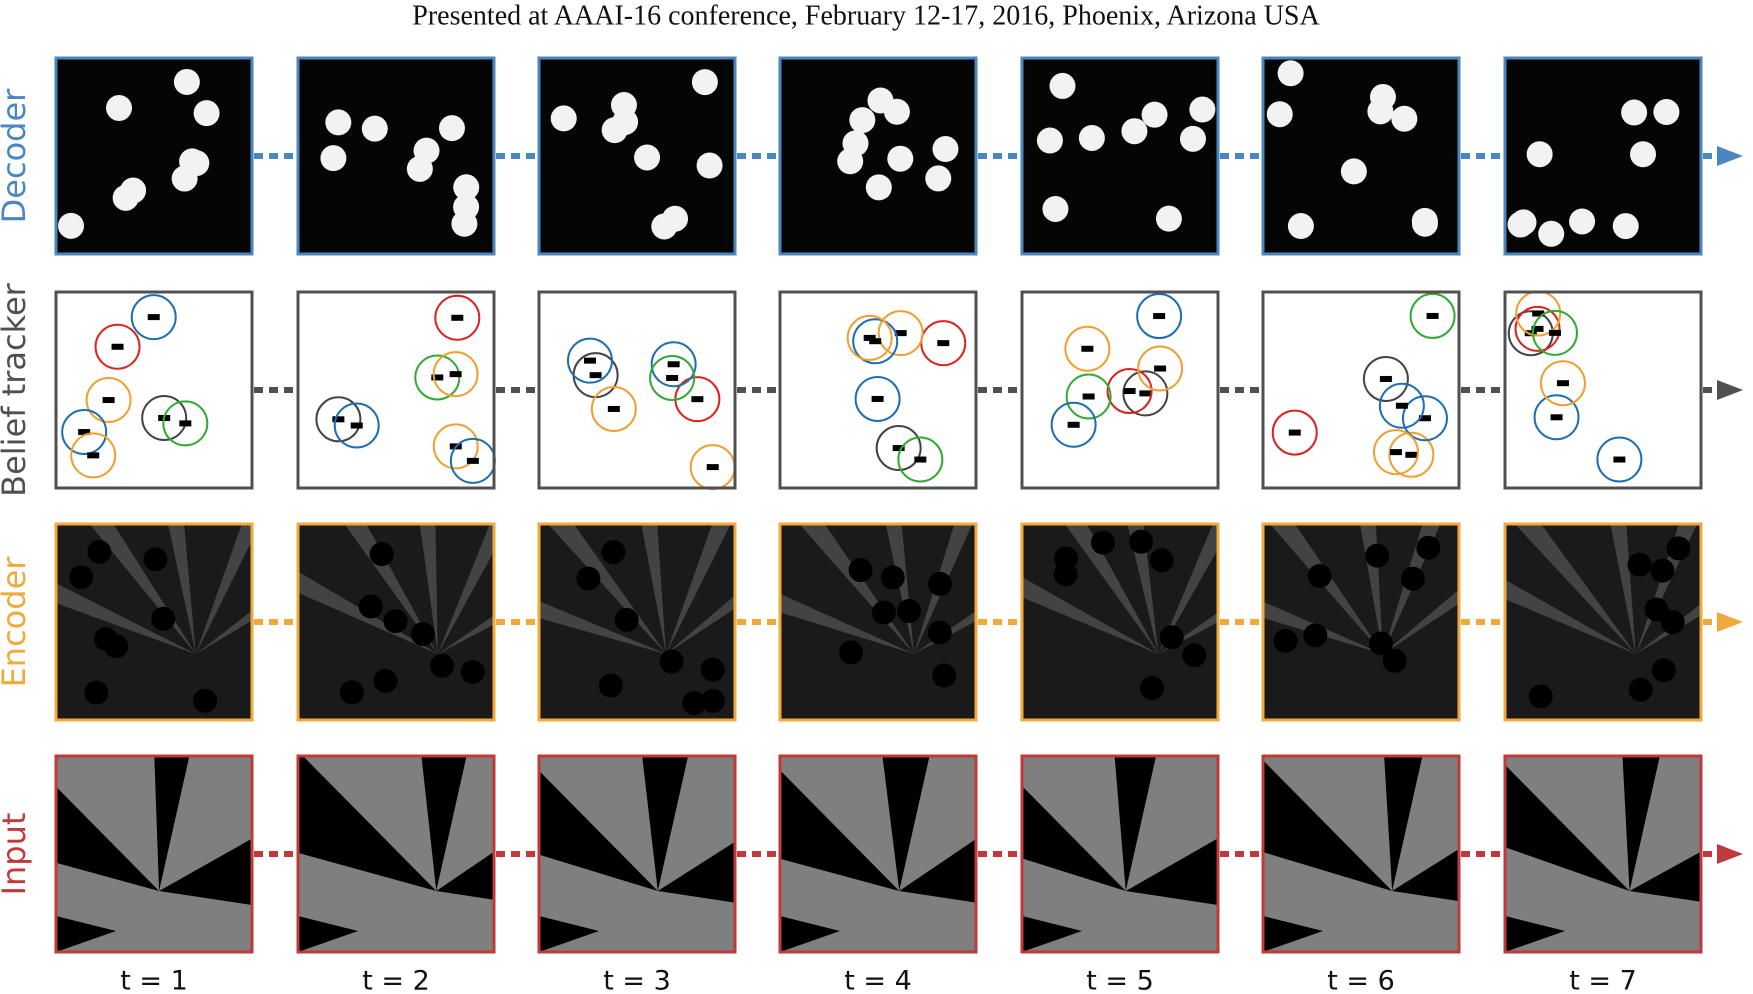 Image resolution: width=1753 pixels, height=994 pixels. I want to click on belief-bg, so click(396, 390).